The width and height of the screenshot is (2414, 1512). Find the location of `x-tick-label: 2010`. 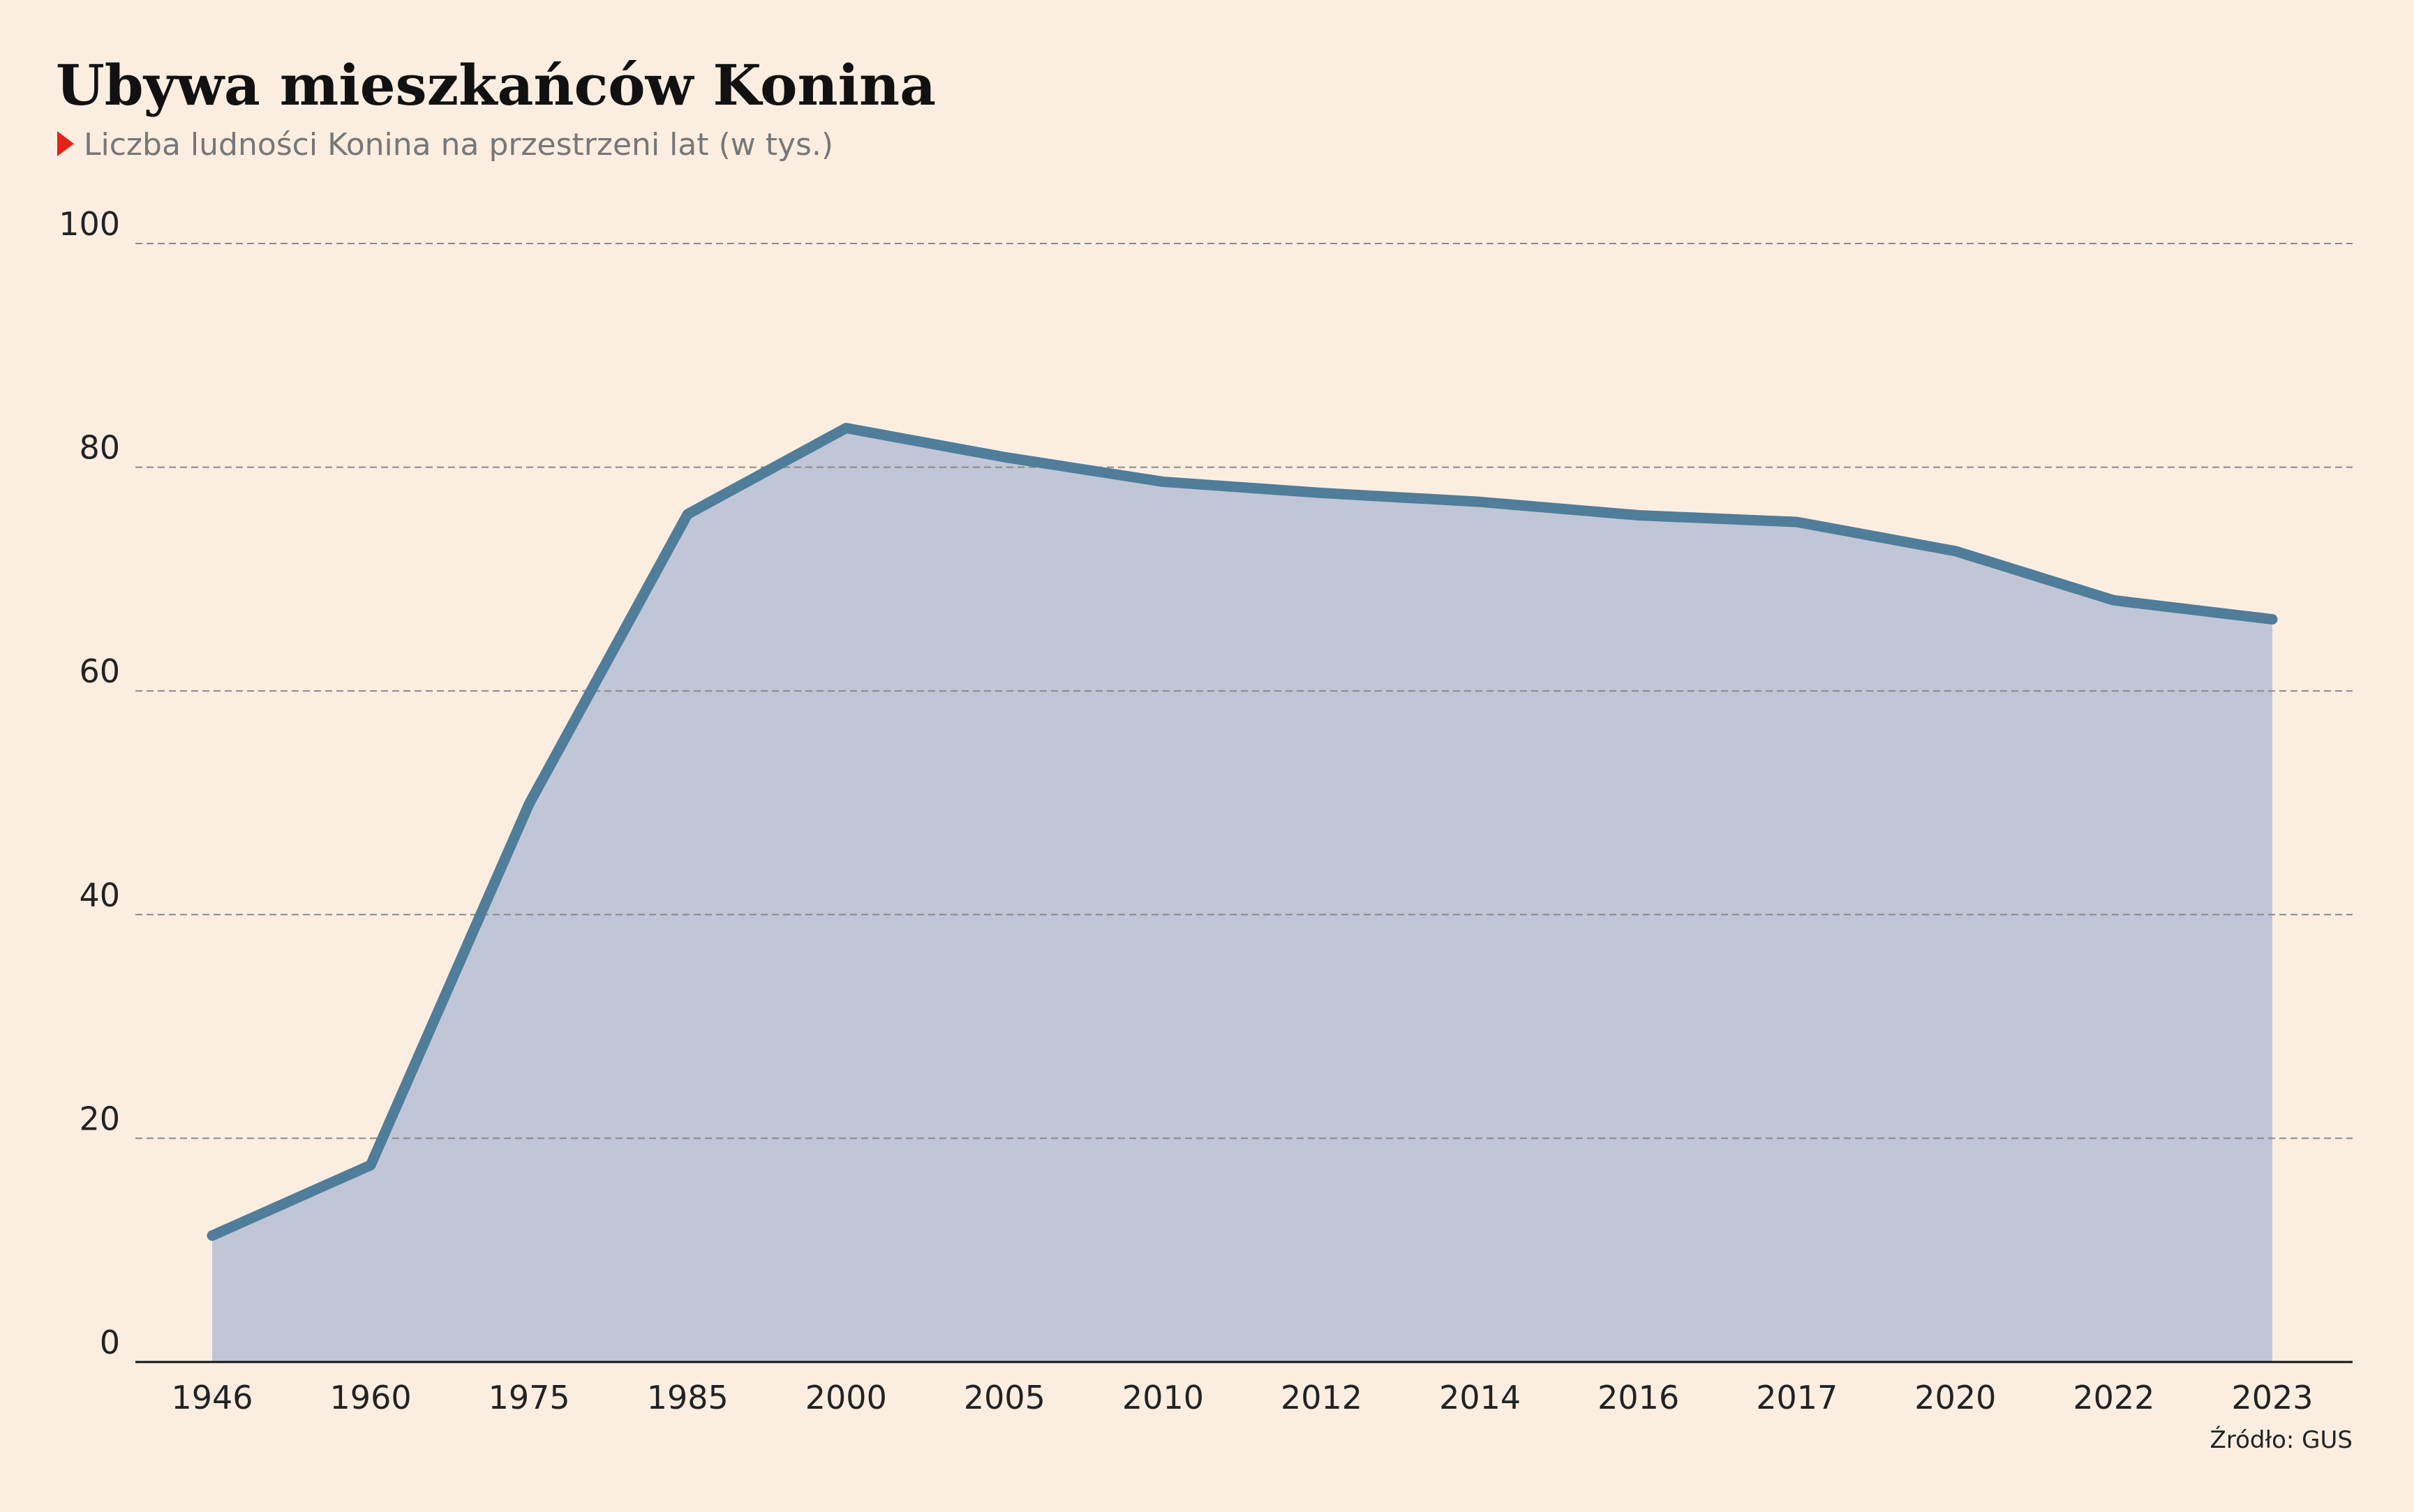

x-tick-label: 2010 is located at coordinates (1163, 1397).